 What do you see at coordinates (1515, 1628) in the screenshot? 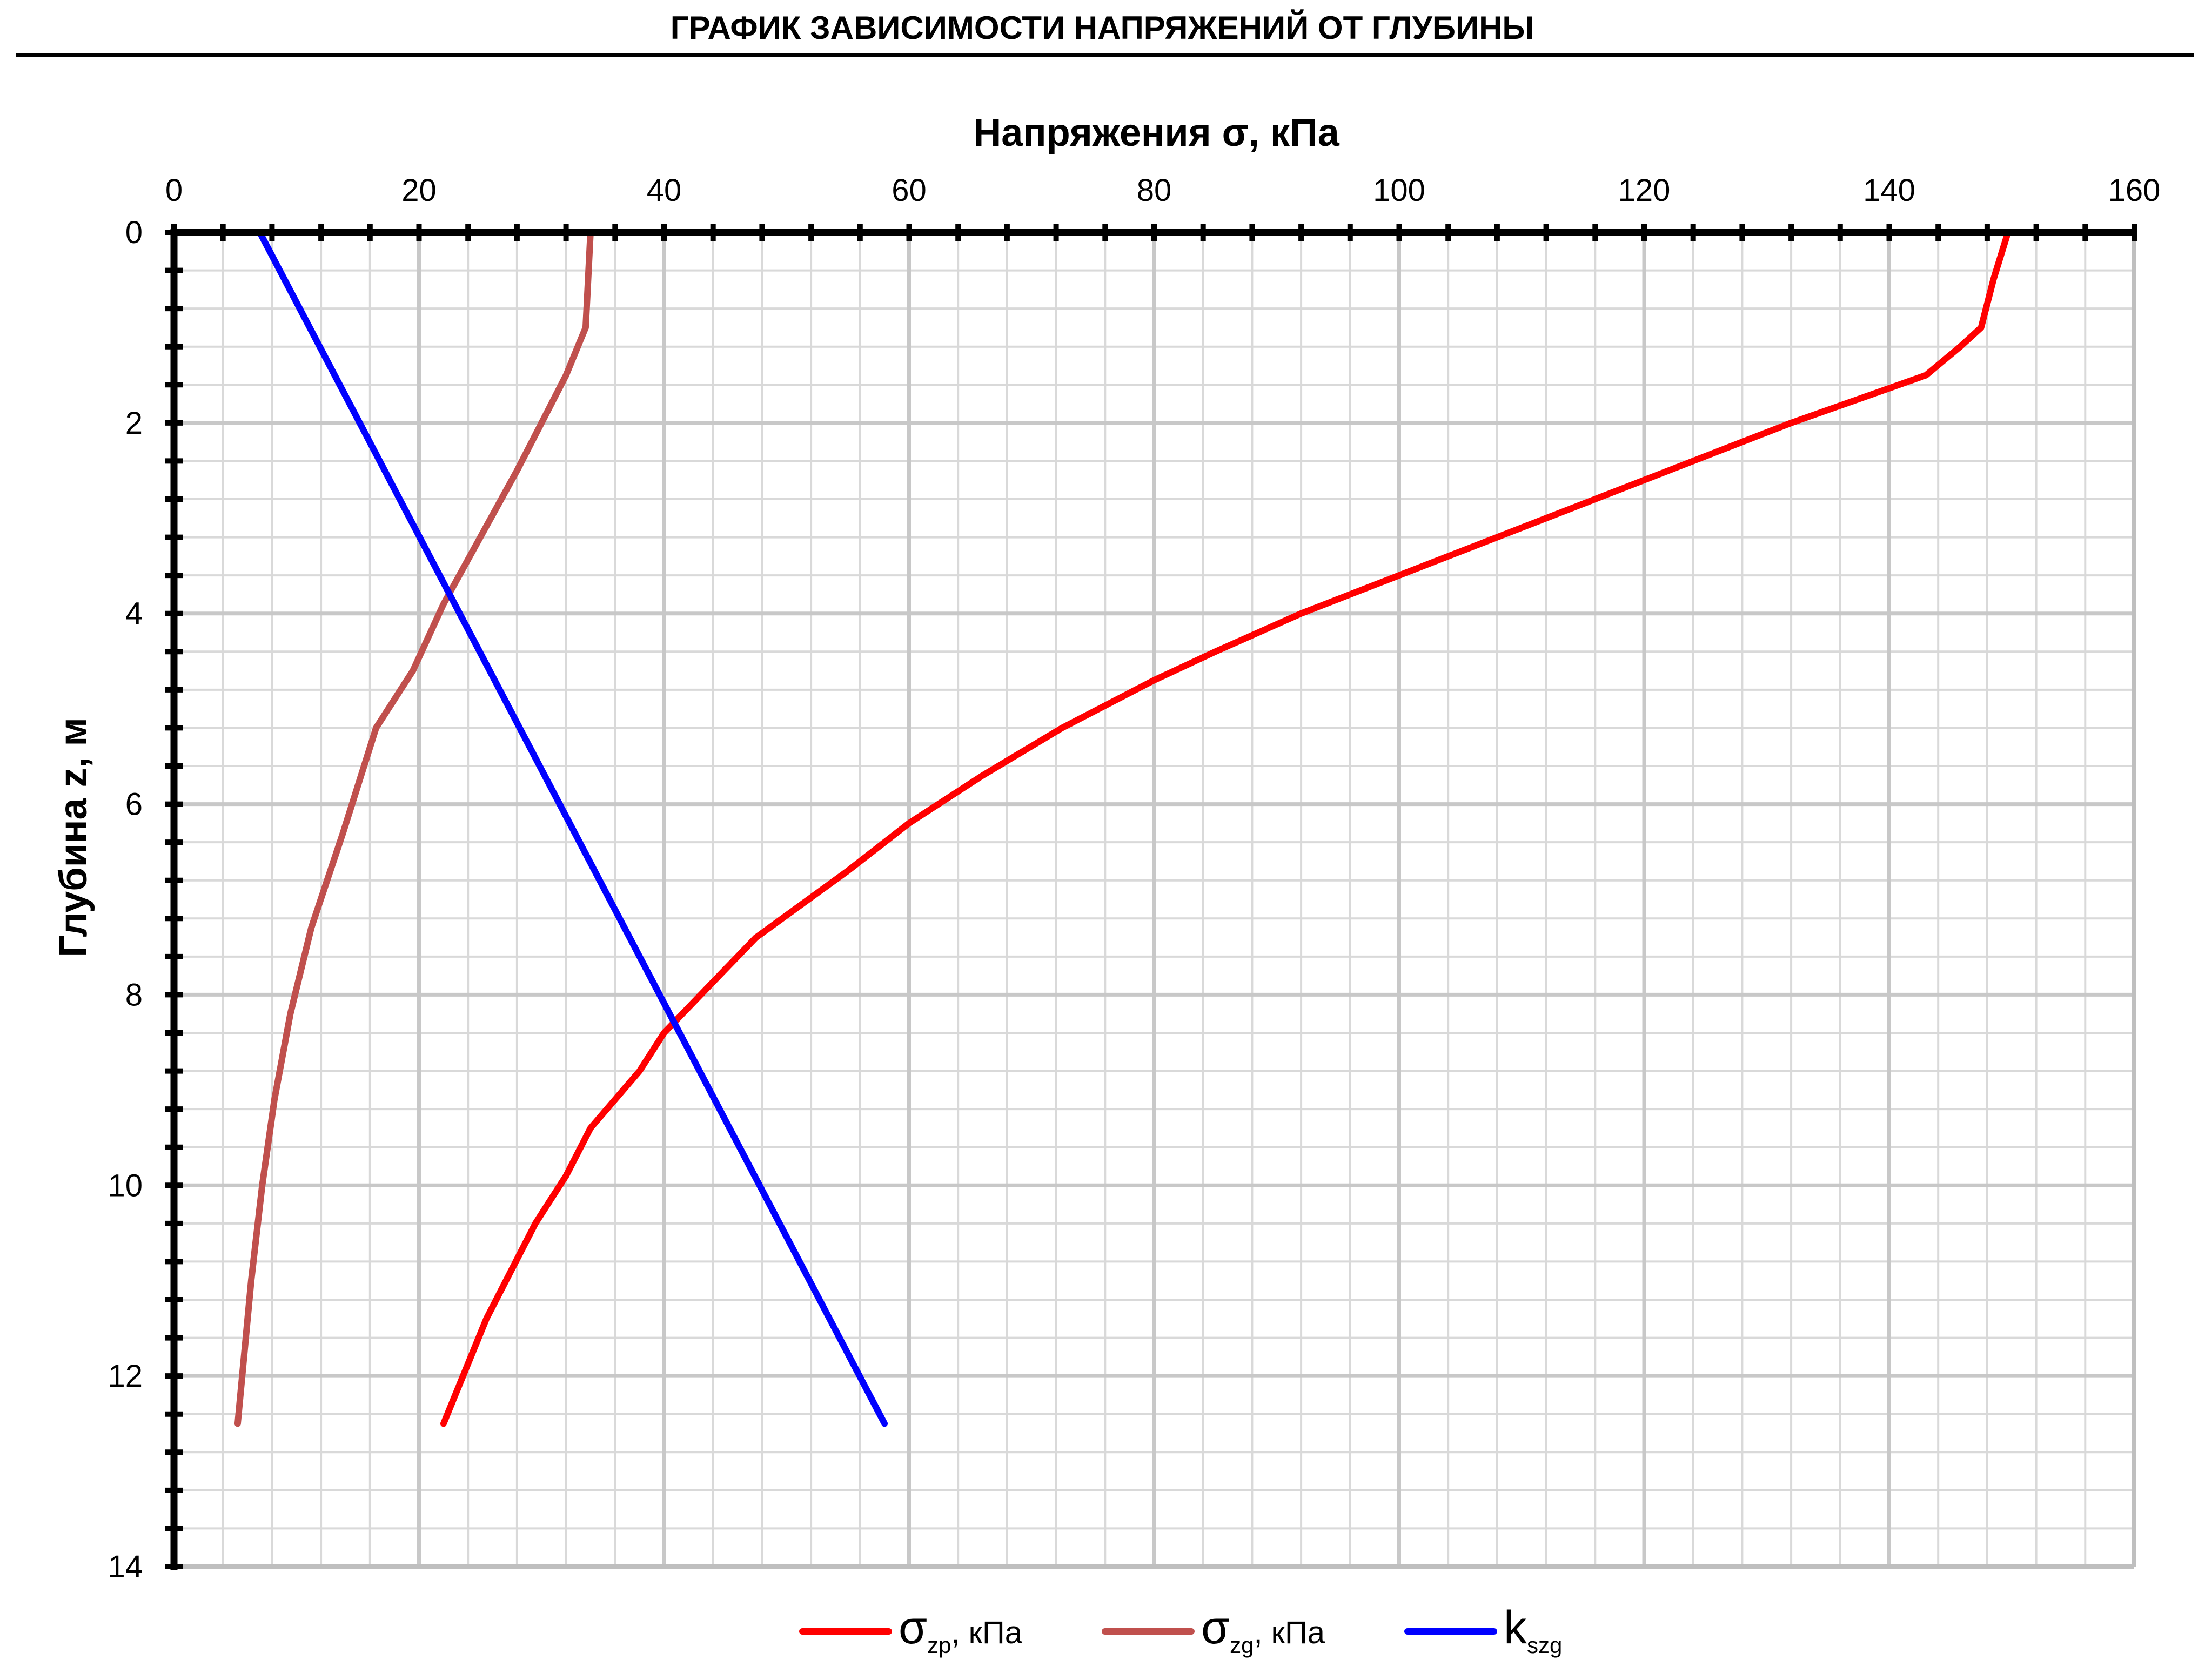
I see `legend-symbol: k` at bounding box center [1515, 1628].